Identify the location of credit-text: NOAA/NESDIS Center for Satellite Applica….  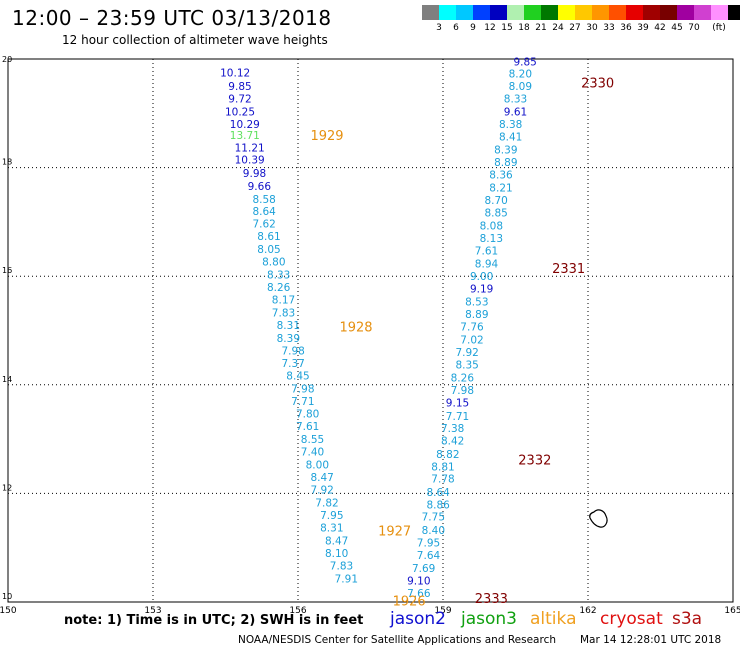
(397, 640).